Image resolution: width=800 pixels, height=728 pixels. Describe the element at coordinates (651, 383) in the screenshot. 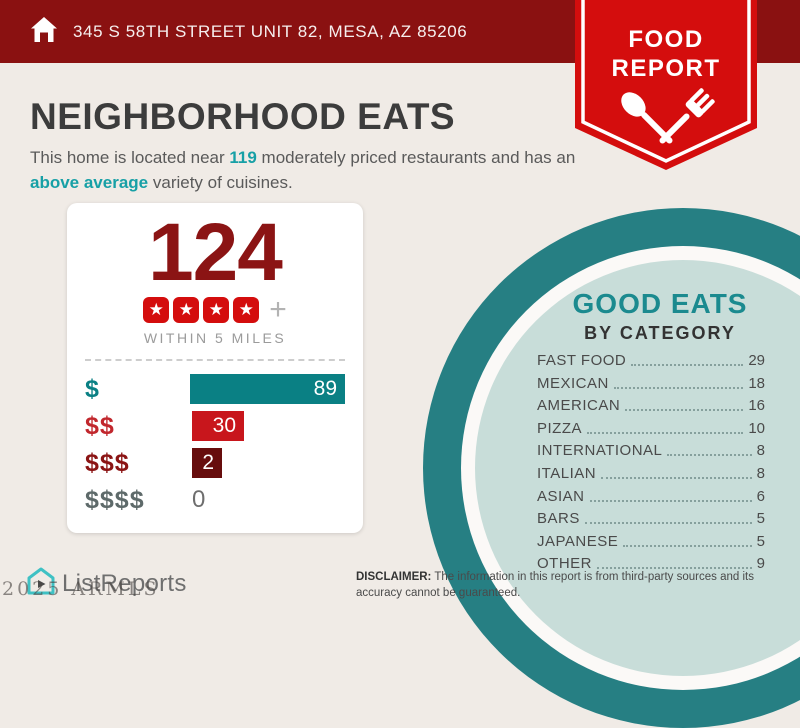

I see `category-row: MEXICAN 18` at that location.